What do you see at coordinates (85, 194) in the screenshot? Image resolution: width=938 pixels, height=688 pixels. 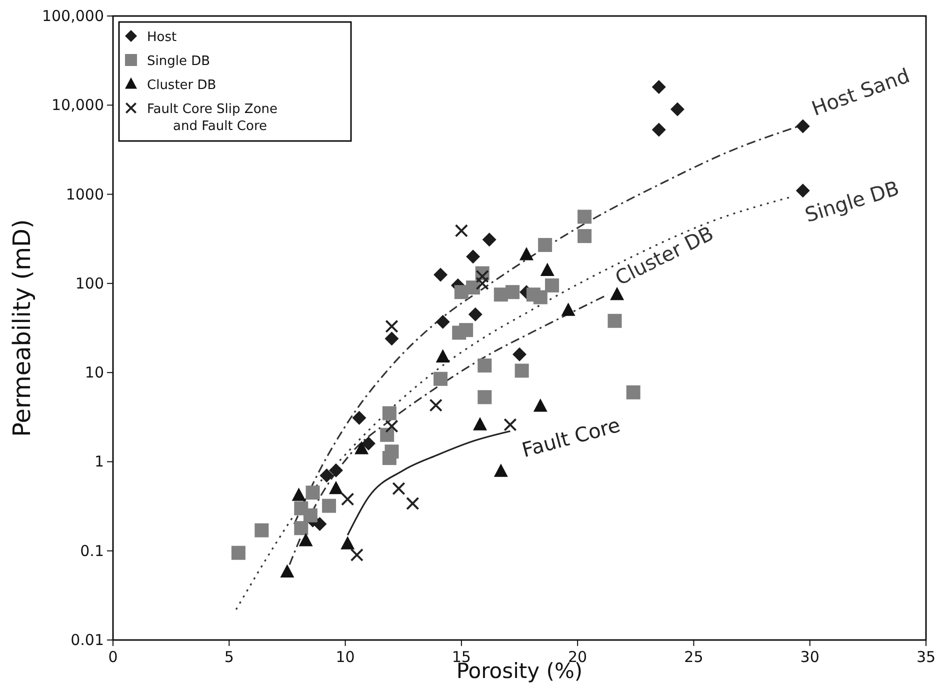 I see `y-tick-label: 1000` at bounding box center [85, 194].